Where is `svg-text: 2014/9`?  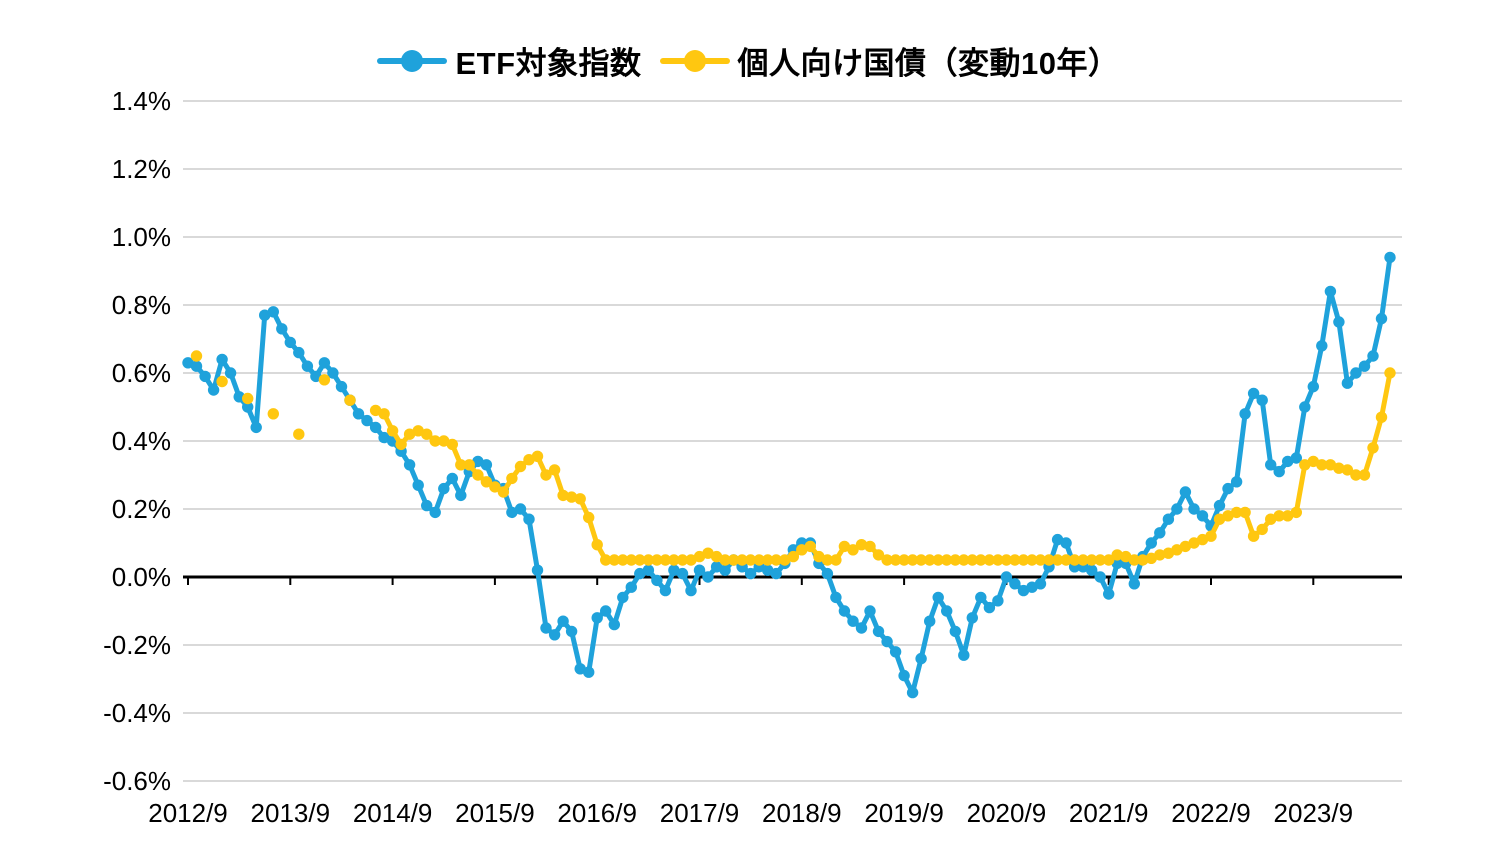 svg-text: 2014/9 is located at coordinates (393, 813).